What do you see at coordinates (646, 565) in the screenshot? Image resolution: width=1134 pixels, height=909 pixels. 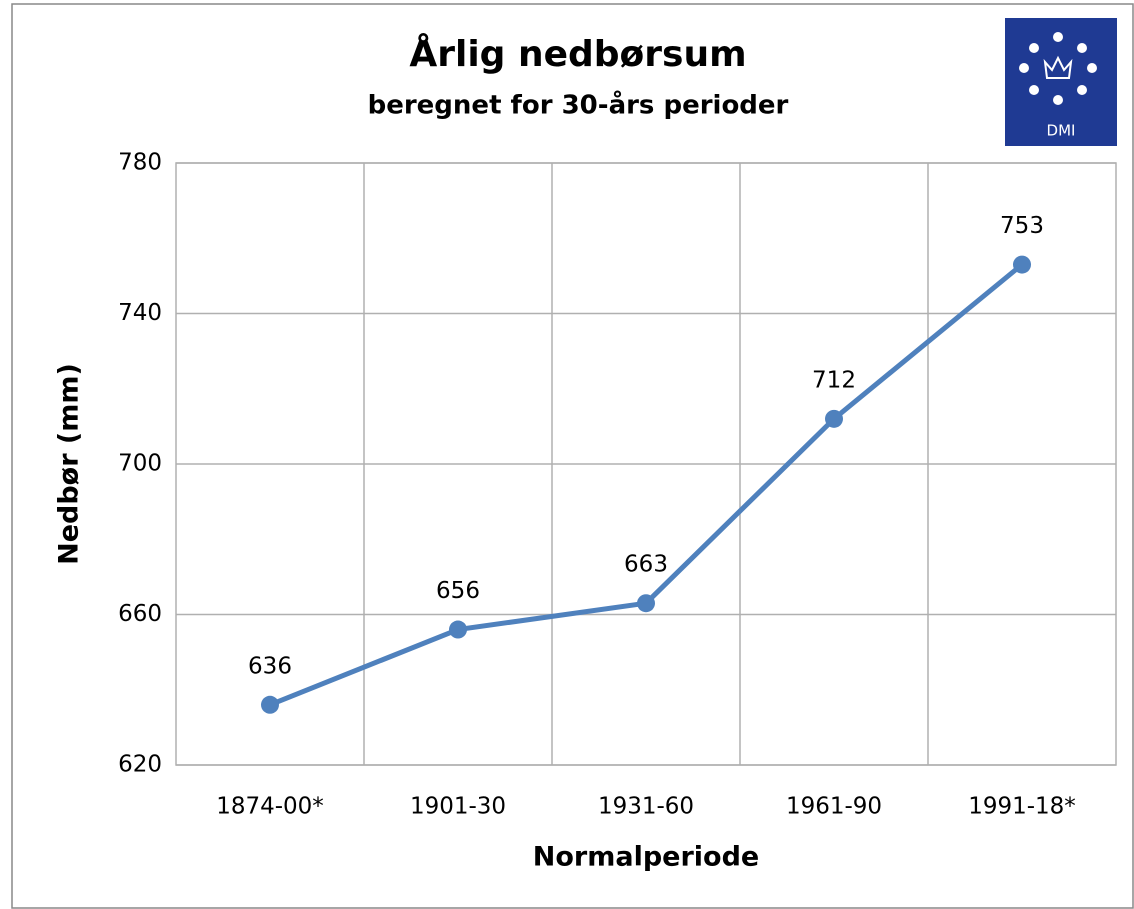 I see `data-label: 663` at bounding box center [646, 565].